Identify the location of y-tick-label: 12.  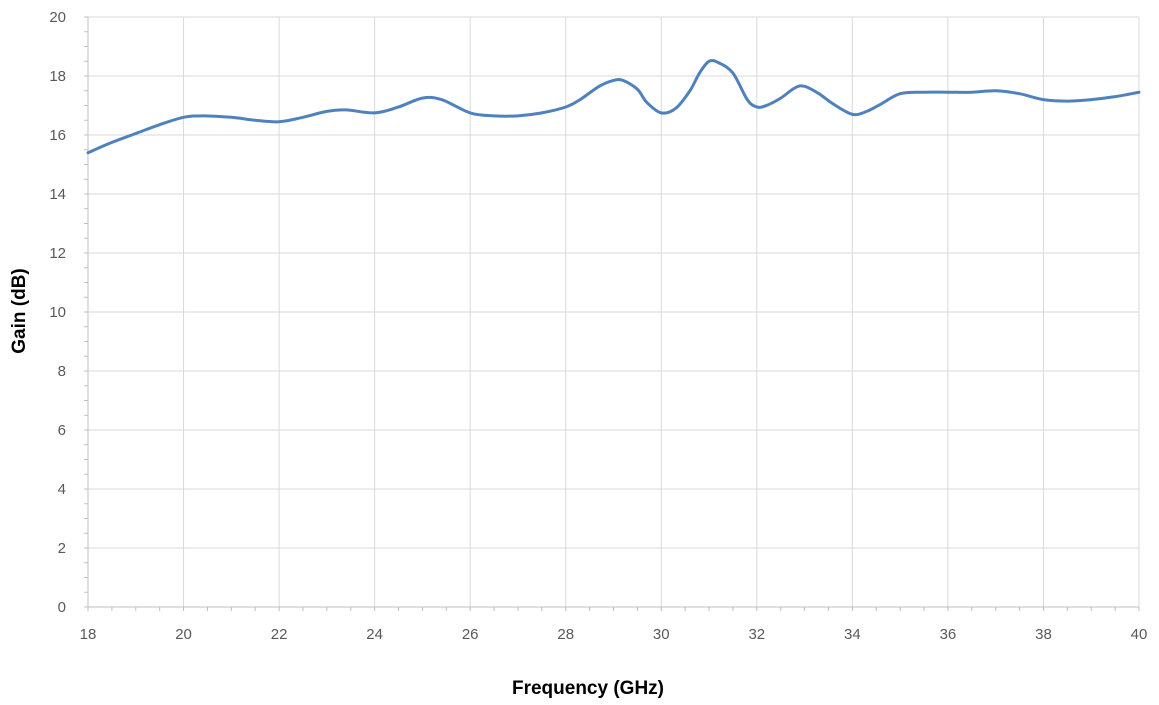
(57, 253).